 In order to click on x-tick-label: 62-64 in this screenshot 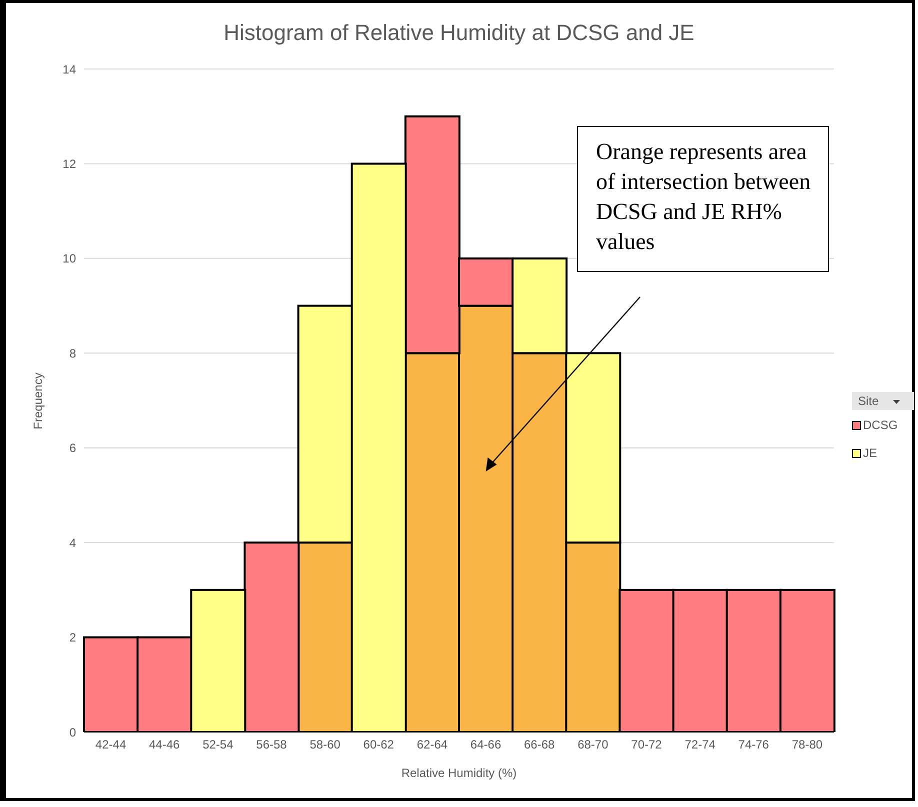, I will do `click(432, 745)`.